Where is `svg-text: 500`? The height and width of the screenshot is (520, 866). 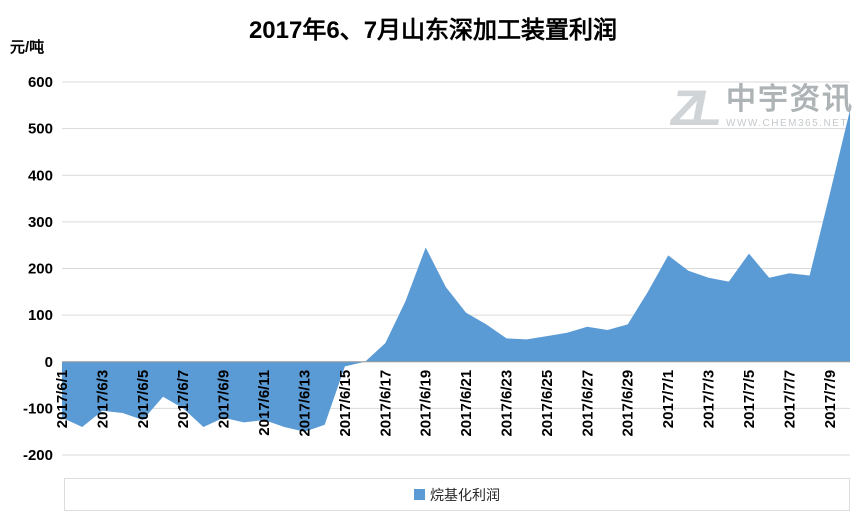 svg-text: 500 is located at coordinates (40, 129).